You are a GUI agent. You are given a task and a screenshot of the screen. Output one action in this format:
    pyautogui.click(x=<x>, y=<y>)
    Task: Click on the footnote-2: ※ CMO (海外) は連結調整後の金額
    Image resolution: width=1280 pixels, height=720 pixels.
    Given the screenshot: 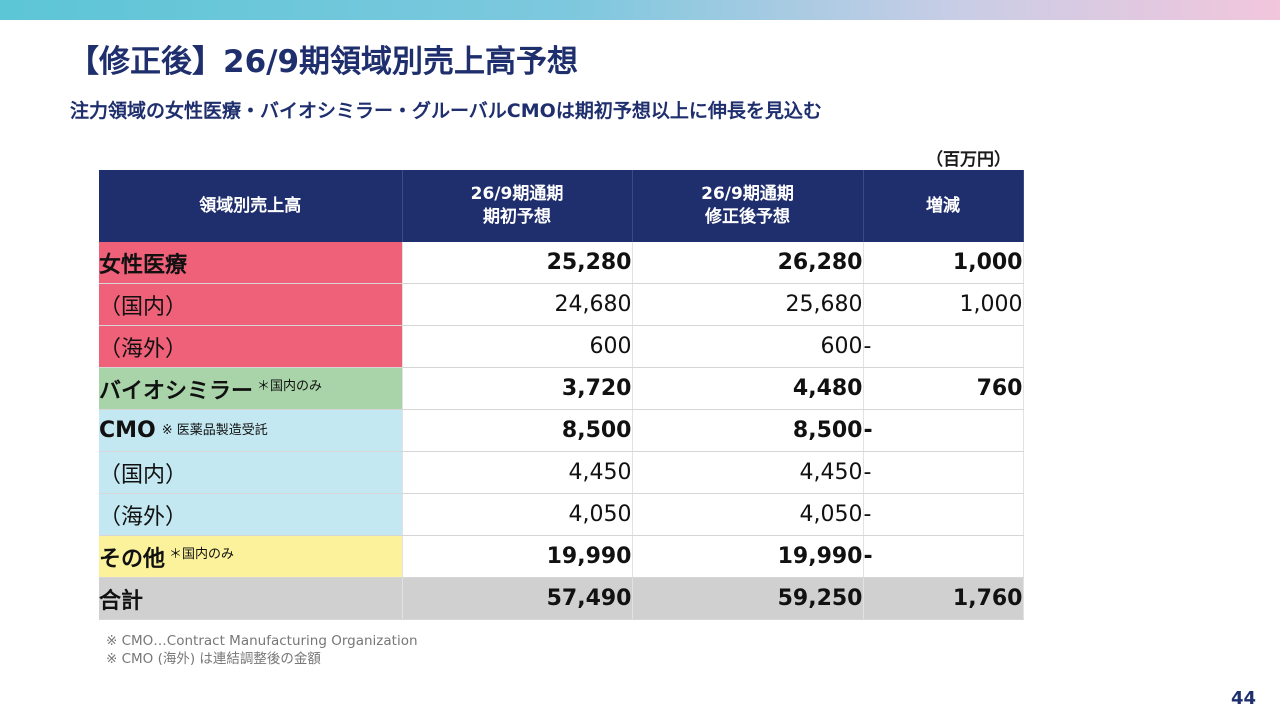 What is the action you would take?
    pyautogui.click(x=213, y=659)
    